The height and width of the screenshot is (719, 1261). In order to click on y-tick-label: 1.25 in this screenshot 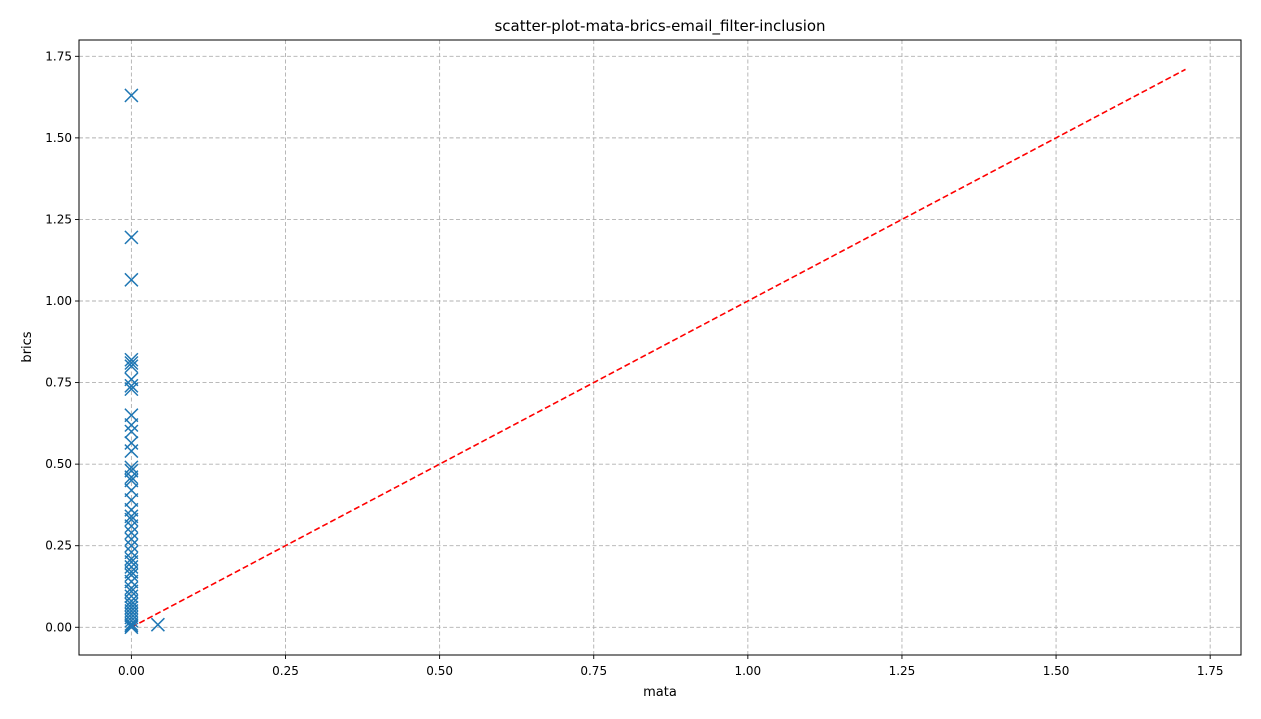, I will do `click(58, 219)`.